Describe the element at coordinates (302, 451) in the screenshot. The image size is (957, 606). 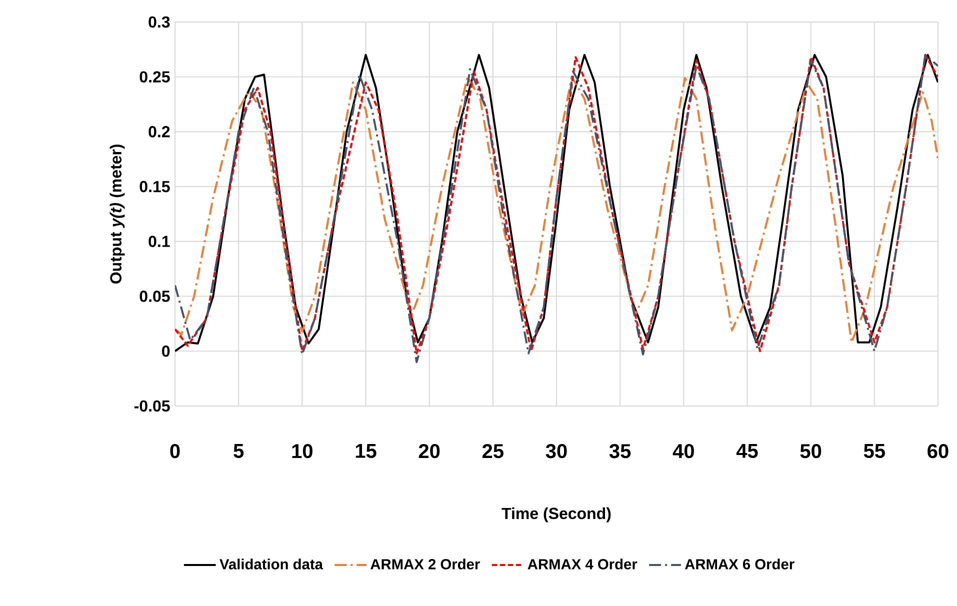
I see `x-tick-label: 10` at that location.